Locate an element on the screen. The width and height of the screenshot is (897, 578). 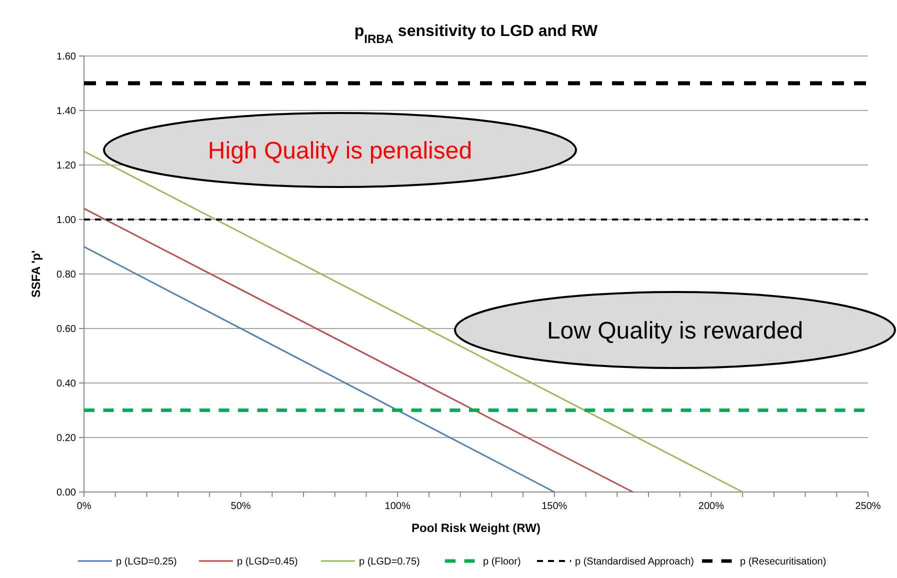
y-tick-label: 1.00 is located at coordinates (66, 220).